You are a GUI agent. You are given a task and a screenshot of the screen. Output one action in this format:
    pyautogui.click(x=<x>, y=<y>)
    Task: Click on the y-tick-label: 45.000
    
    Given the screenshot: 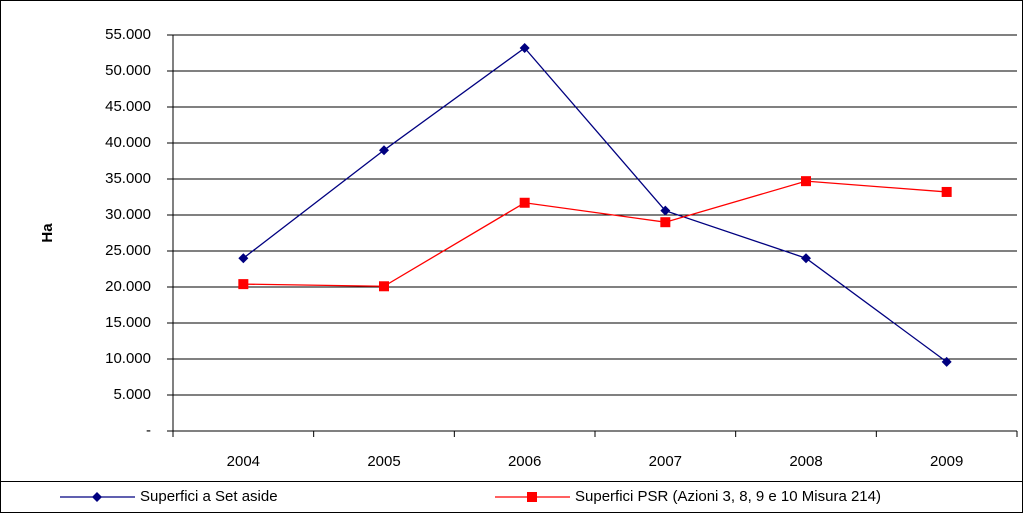 What is the action you would take?
    pyautogui.click(x=128, y=106)
    